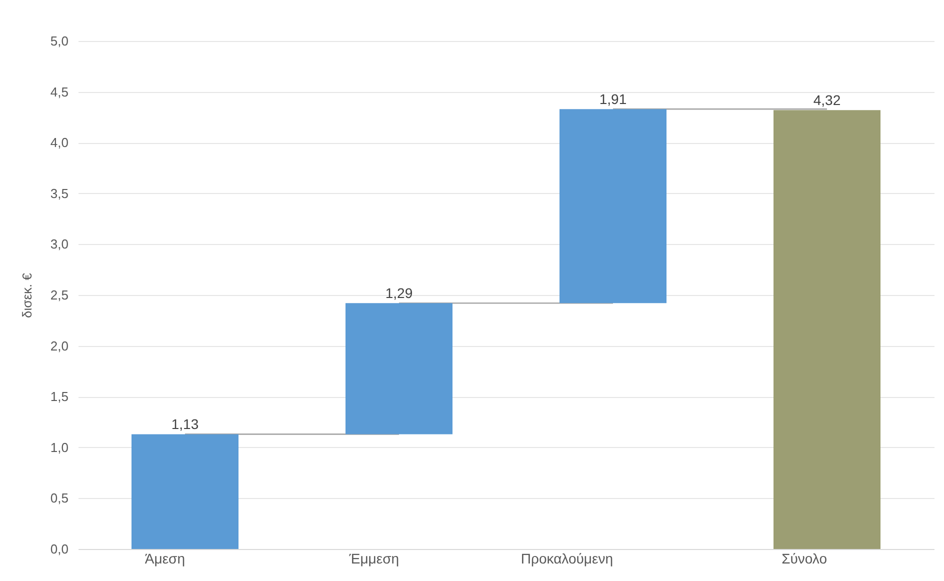 This screenshot has height=581, width=944. Describe the element at coordinates (59, 244) in the screenshot. I see `y-tick-label: 3,0` at that location.